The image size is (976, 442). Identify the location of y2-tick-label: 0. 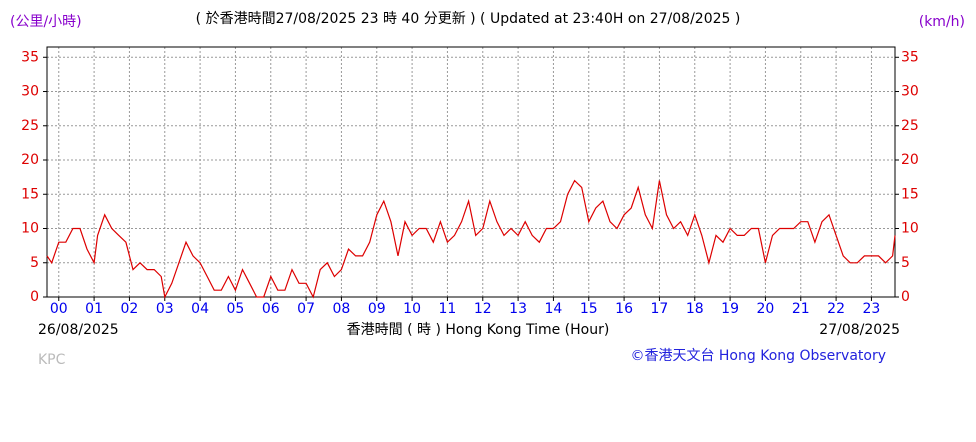
(905, 297).